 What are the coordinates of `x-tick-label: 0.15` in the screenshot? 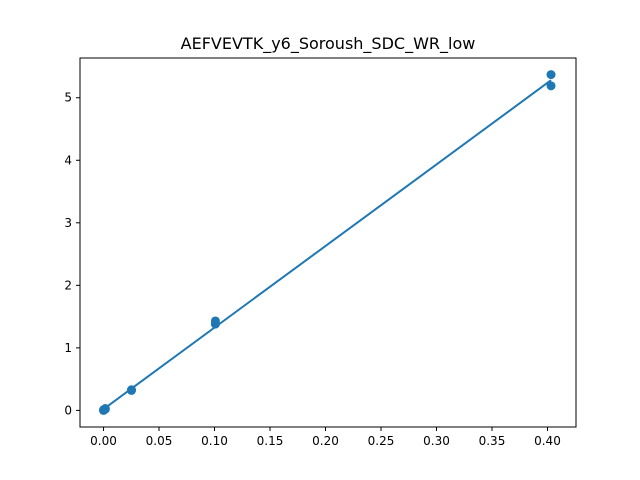 It's located at (270, 441).